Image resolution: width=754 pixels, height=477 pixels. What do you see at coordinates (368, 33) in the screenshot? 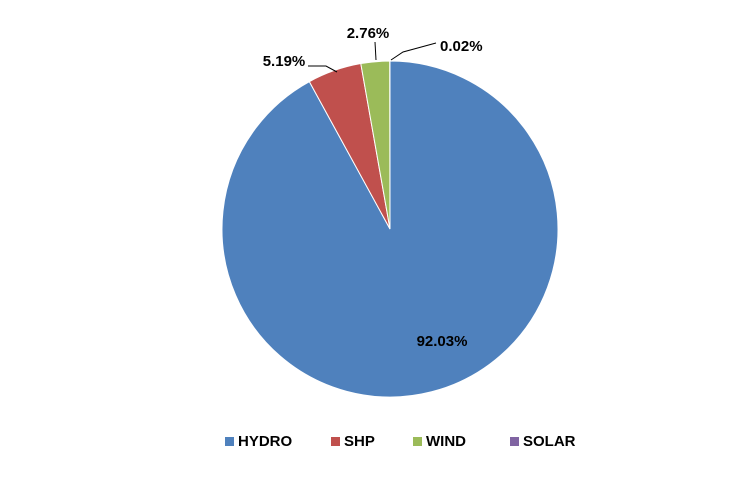
I see `data-label-wind: 2.76%` at bounding box center [368, 33].